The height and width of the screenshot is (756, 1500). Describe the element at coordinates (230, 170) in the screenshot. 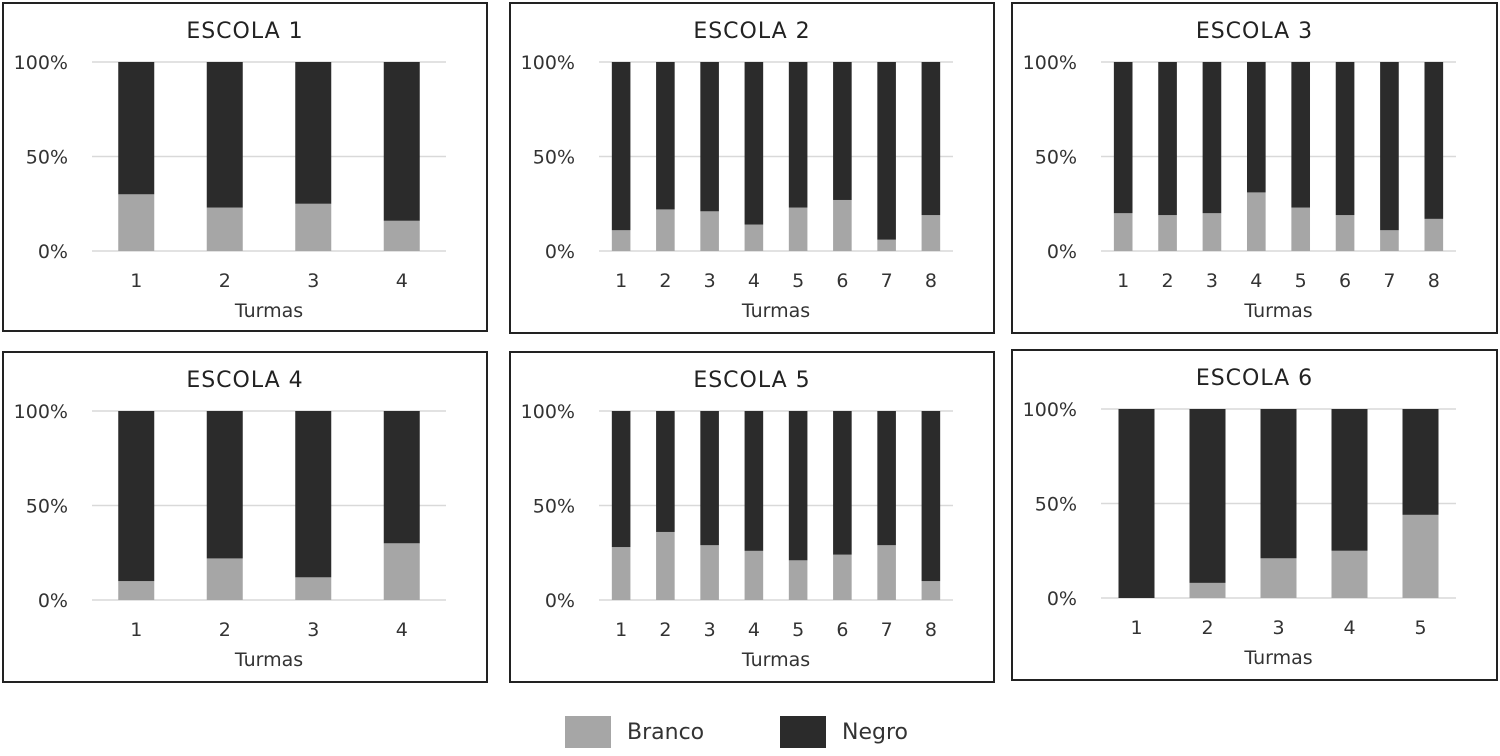

I see `chart-svg-escola-1: ESCOLA 1 0% 50% 100% 1 2 3 4 Turmas` at that location.